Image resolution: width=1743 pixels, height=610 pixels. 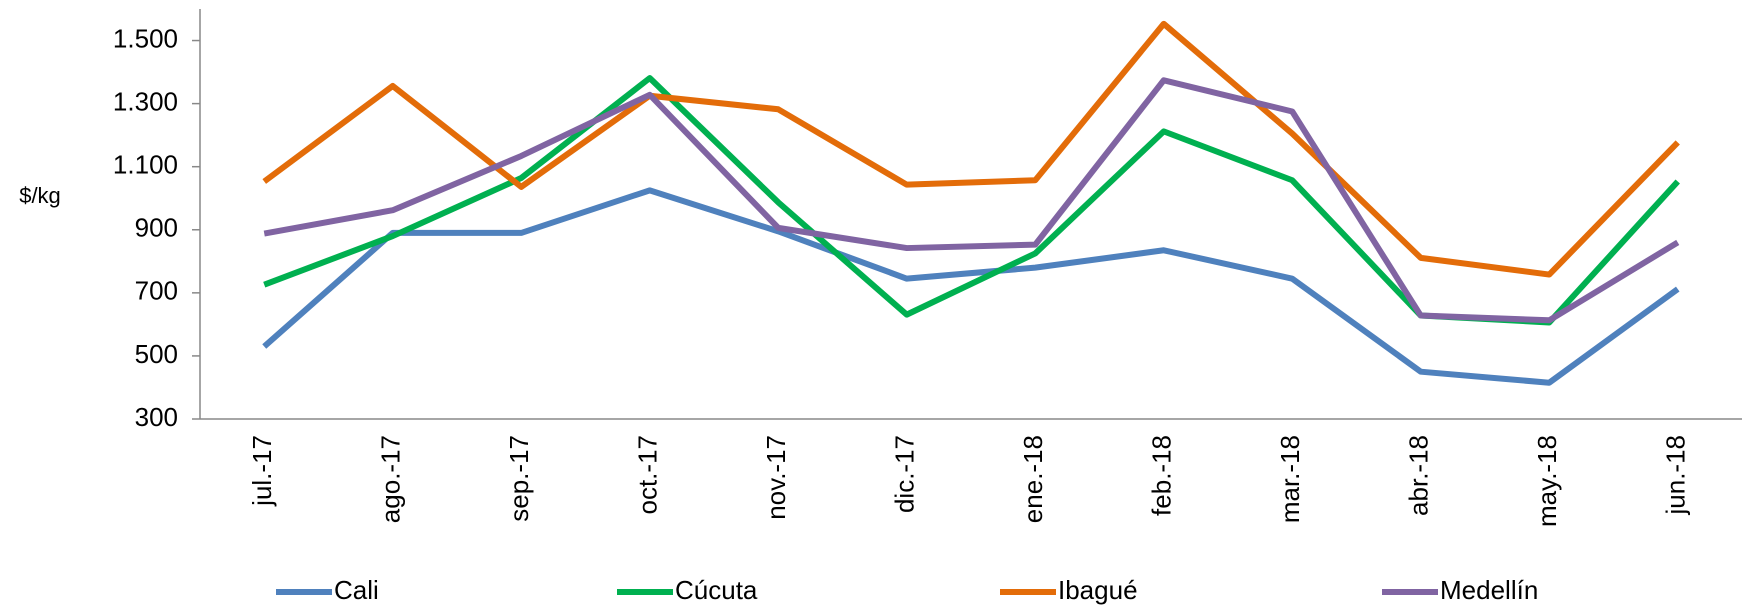 I want to click on x-tick-label: nov.-17, so click(x=776, y=477).